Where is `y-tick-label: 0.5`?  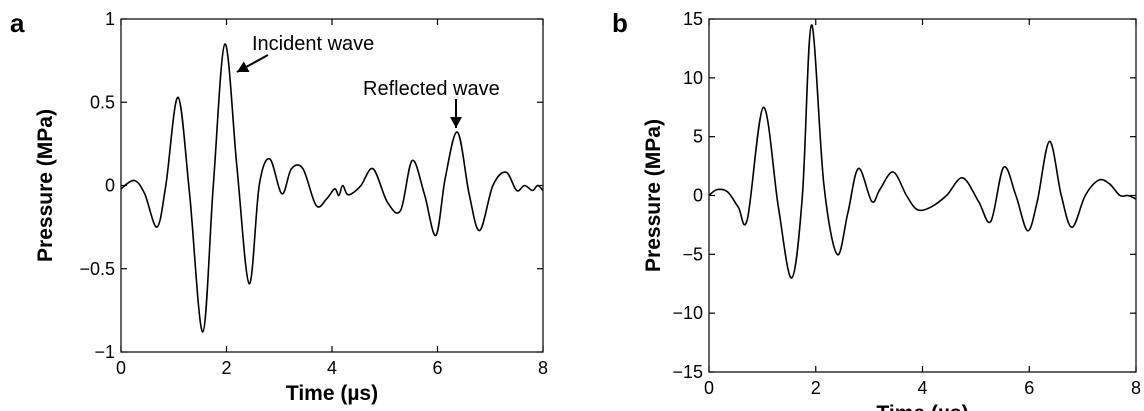 y-tick-label: 0.5 is located at coordinates (102, 102).